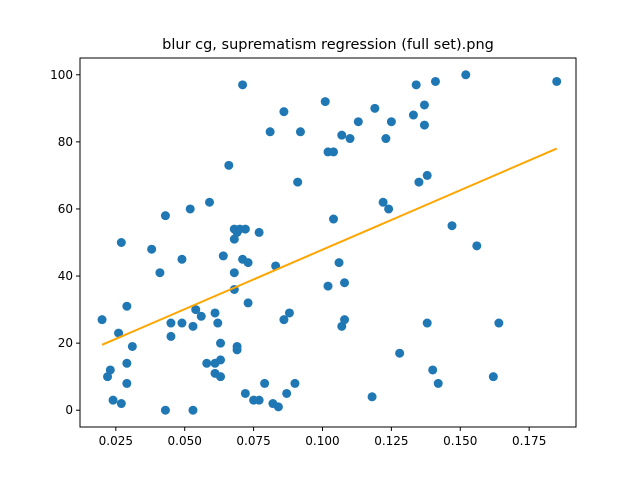  What do you see at coordinates (65, 242) in the screenshot?
I see `y-axis: 0 20 40 60 80 100` at bounding box center [65, 242].